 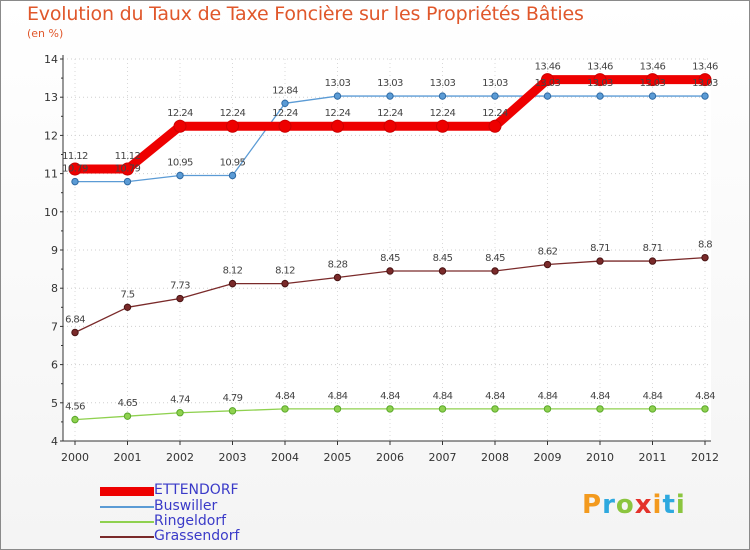 What do you see at coordinates (705, 245) in the screenshot?
I see `data-label-grassendorf: 8.8` at bounding box center [705, 245].